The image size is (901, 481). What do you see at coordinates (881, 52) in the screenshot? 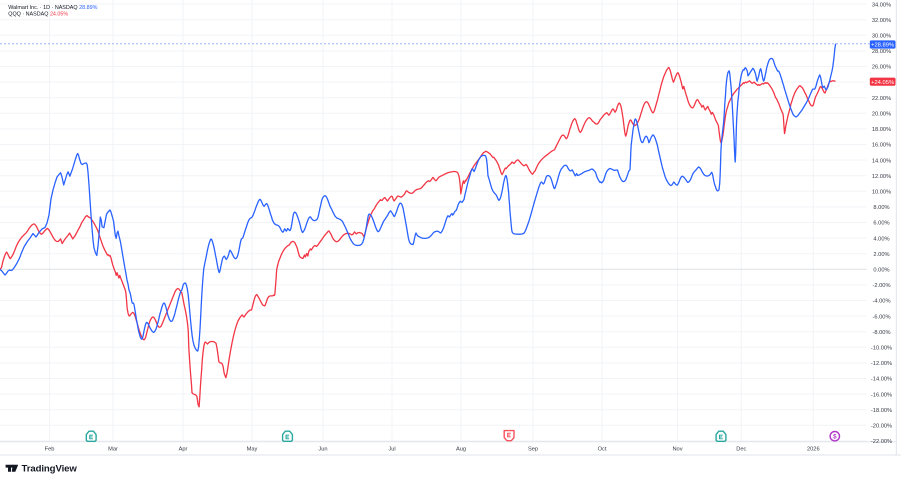
I see `svg-text: 28.00%` at bounding box center [881, 52].